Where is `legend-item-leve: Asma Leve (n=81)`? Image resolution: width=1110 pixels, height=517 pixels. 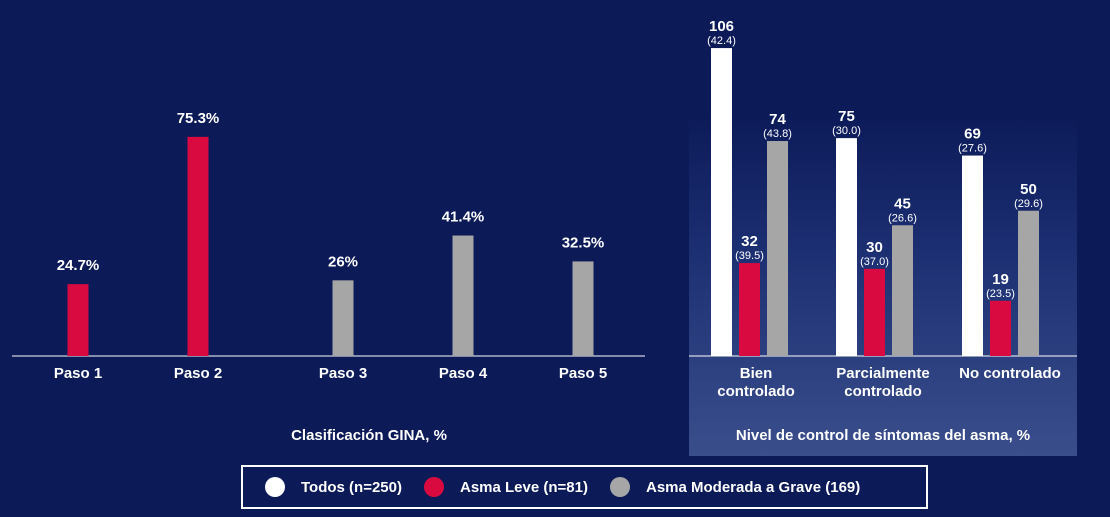
legend-item-leve: Asma Leve (n=81) is located at coordinates (506, 487).